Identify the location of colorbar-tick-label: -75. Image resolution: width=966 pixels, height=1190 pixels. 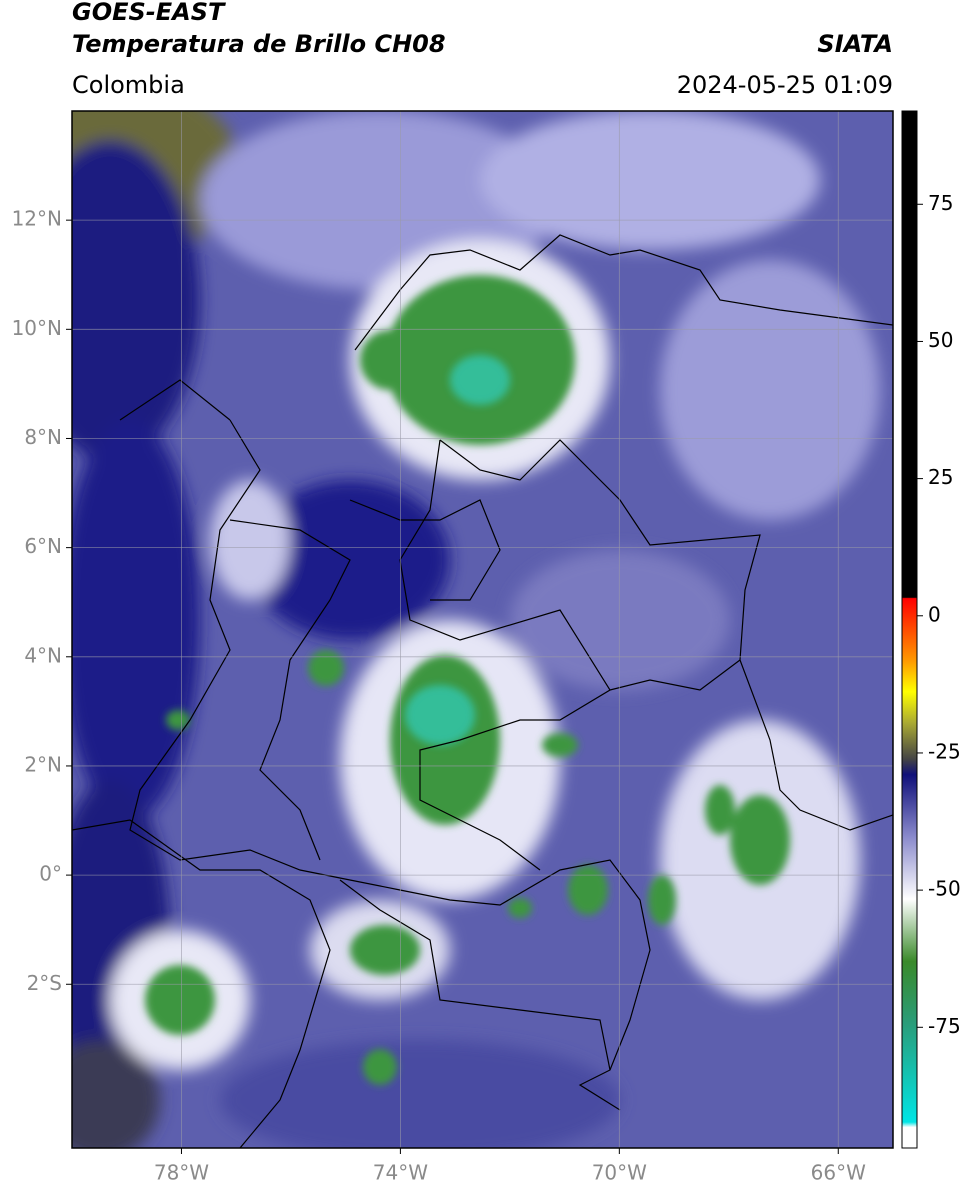
(944, 1026).